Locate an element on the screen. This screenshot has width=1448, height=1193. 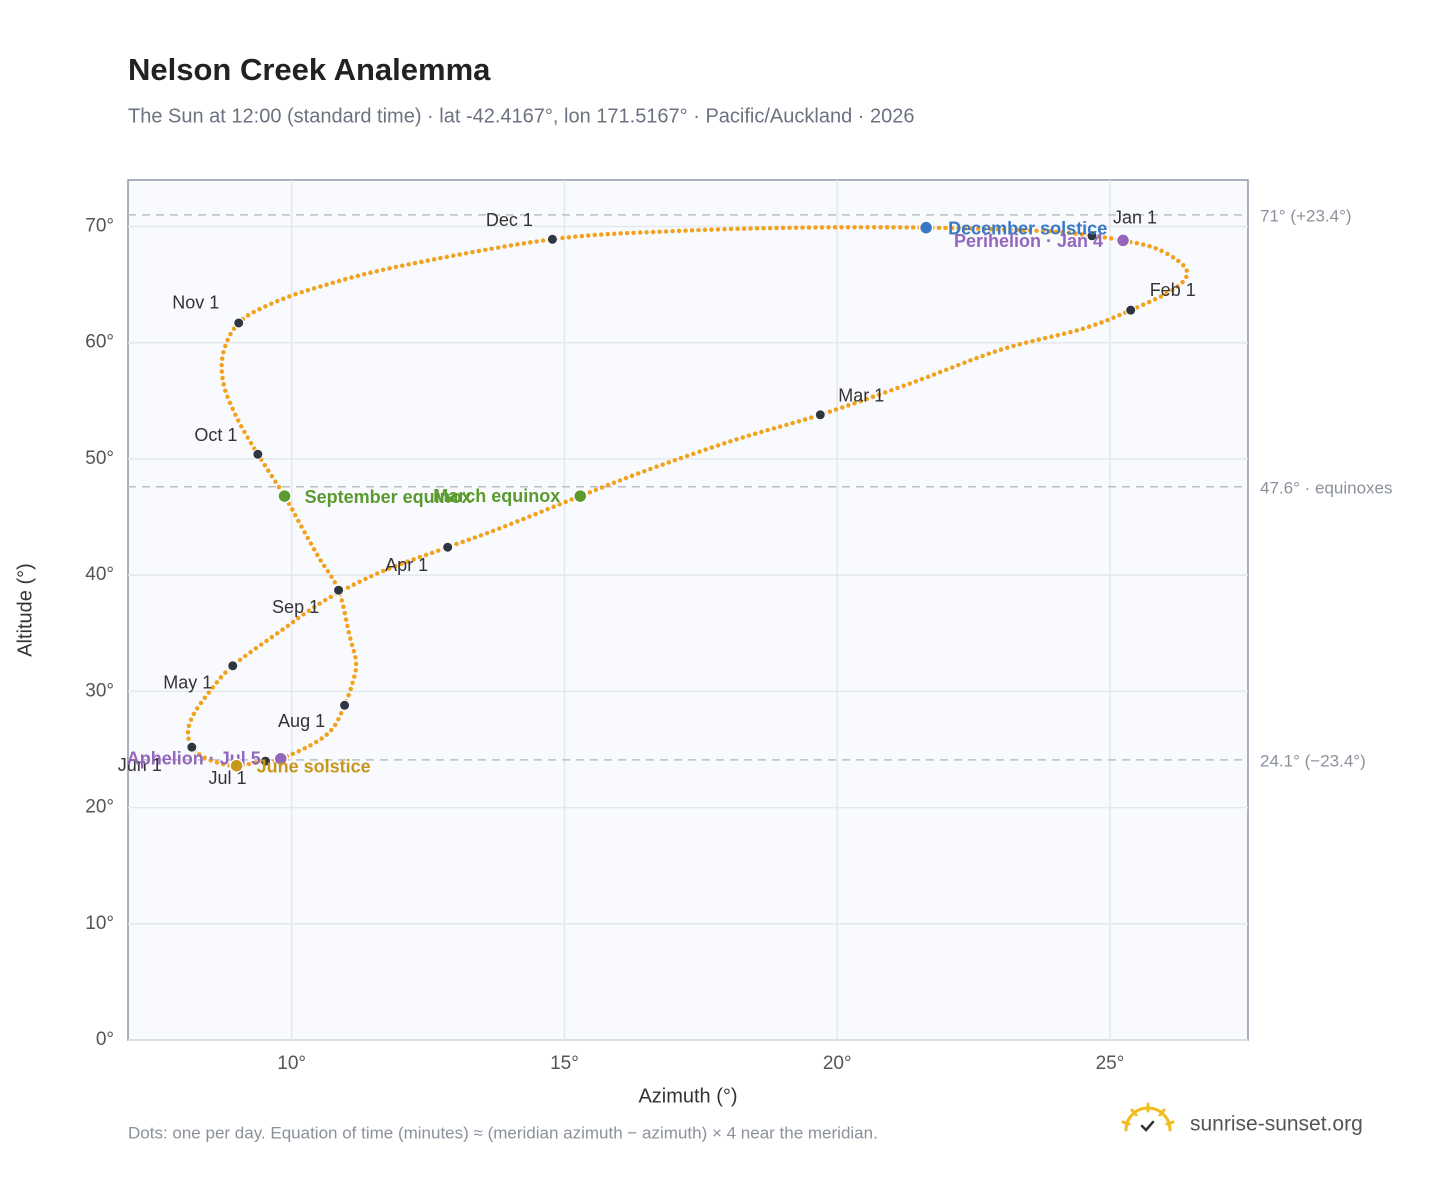
month-label: Sep 1 is located at coordinates (295, 607).